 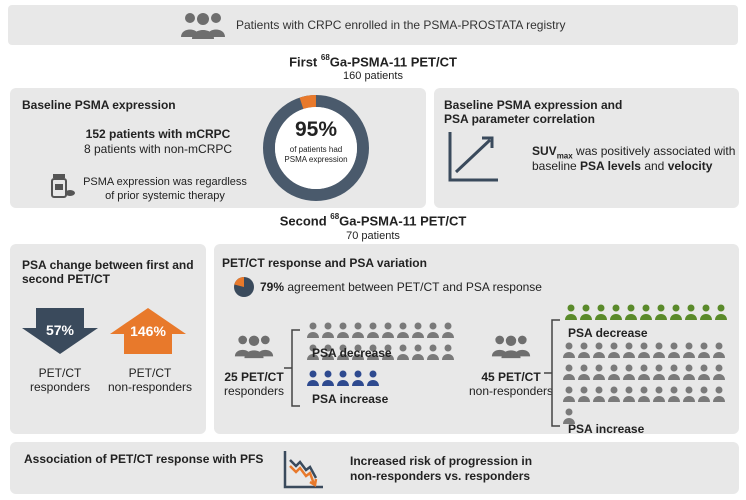 I want to click on note-line2: of prior systemic therapy, so click(x=165, y=196).